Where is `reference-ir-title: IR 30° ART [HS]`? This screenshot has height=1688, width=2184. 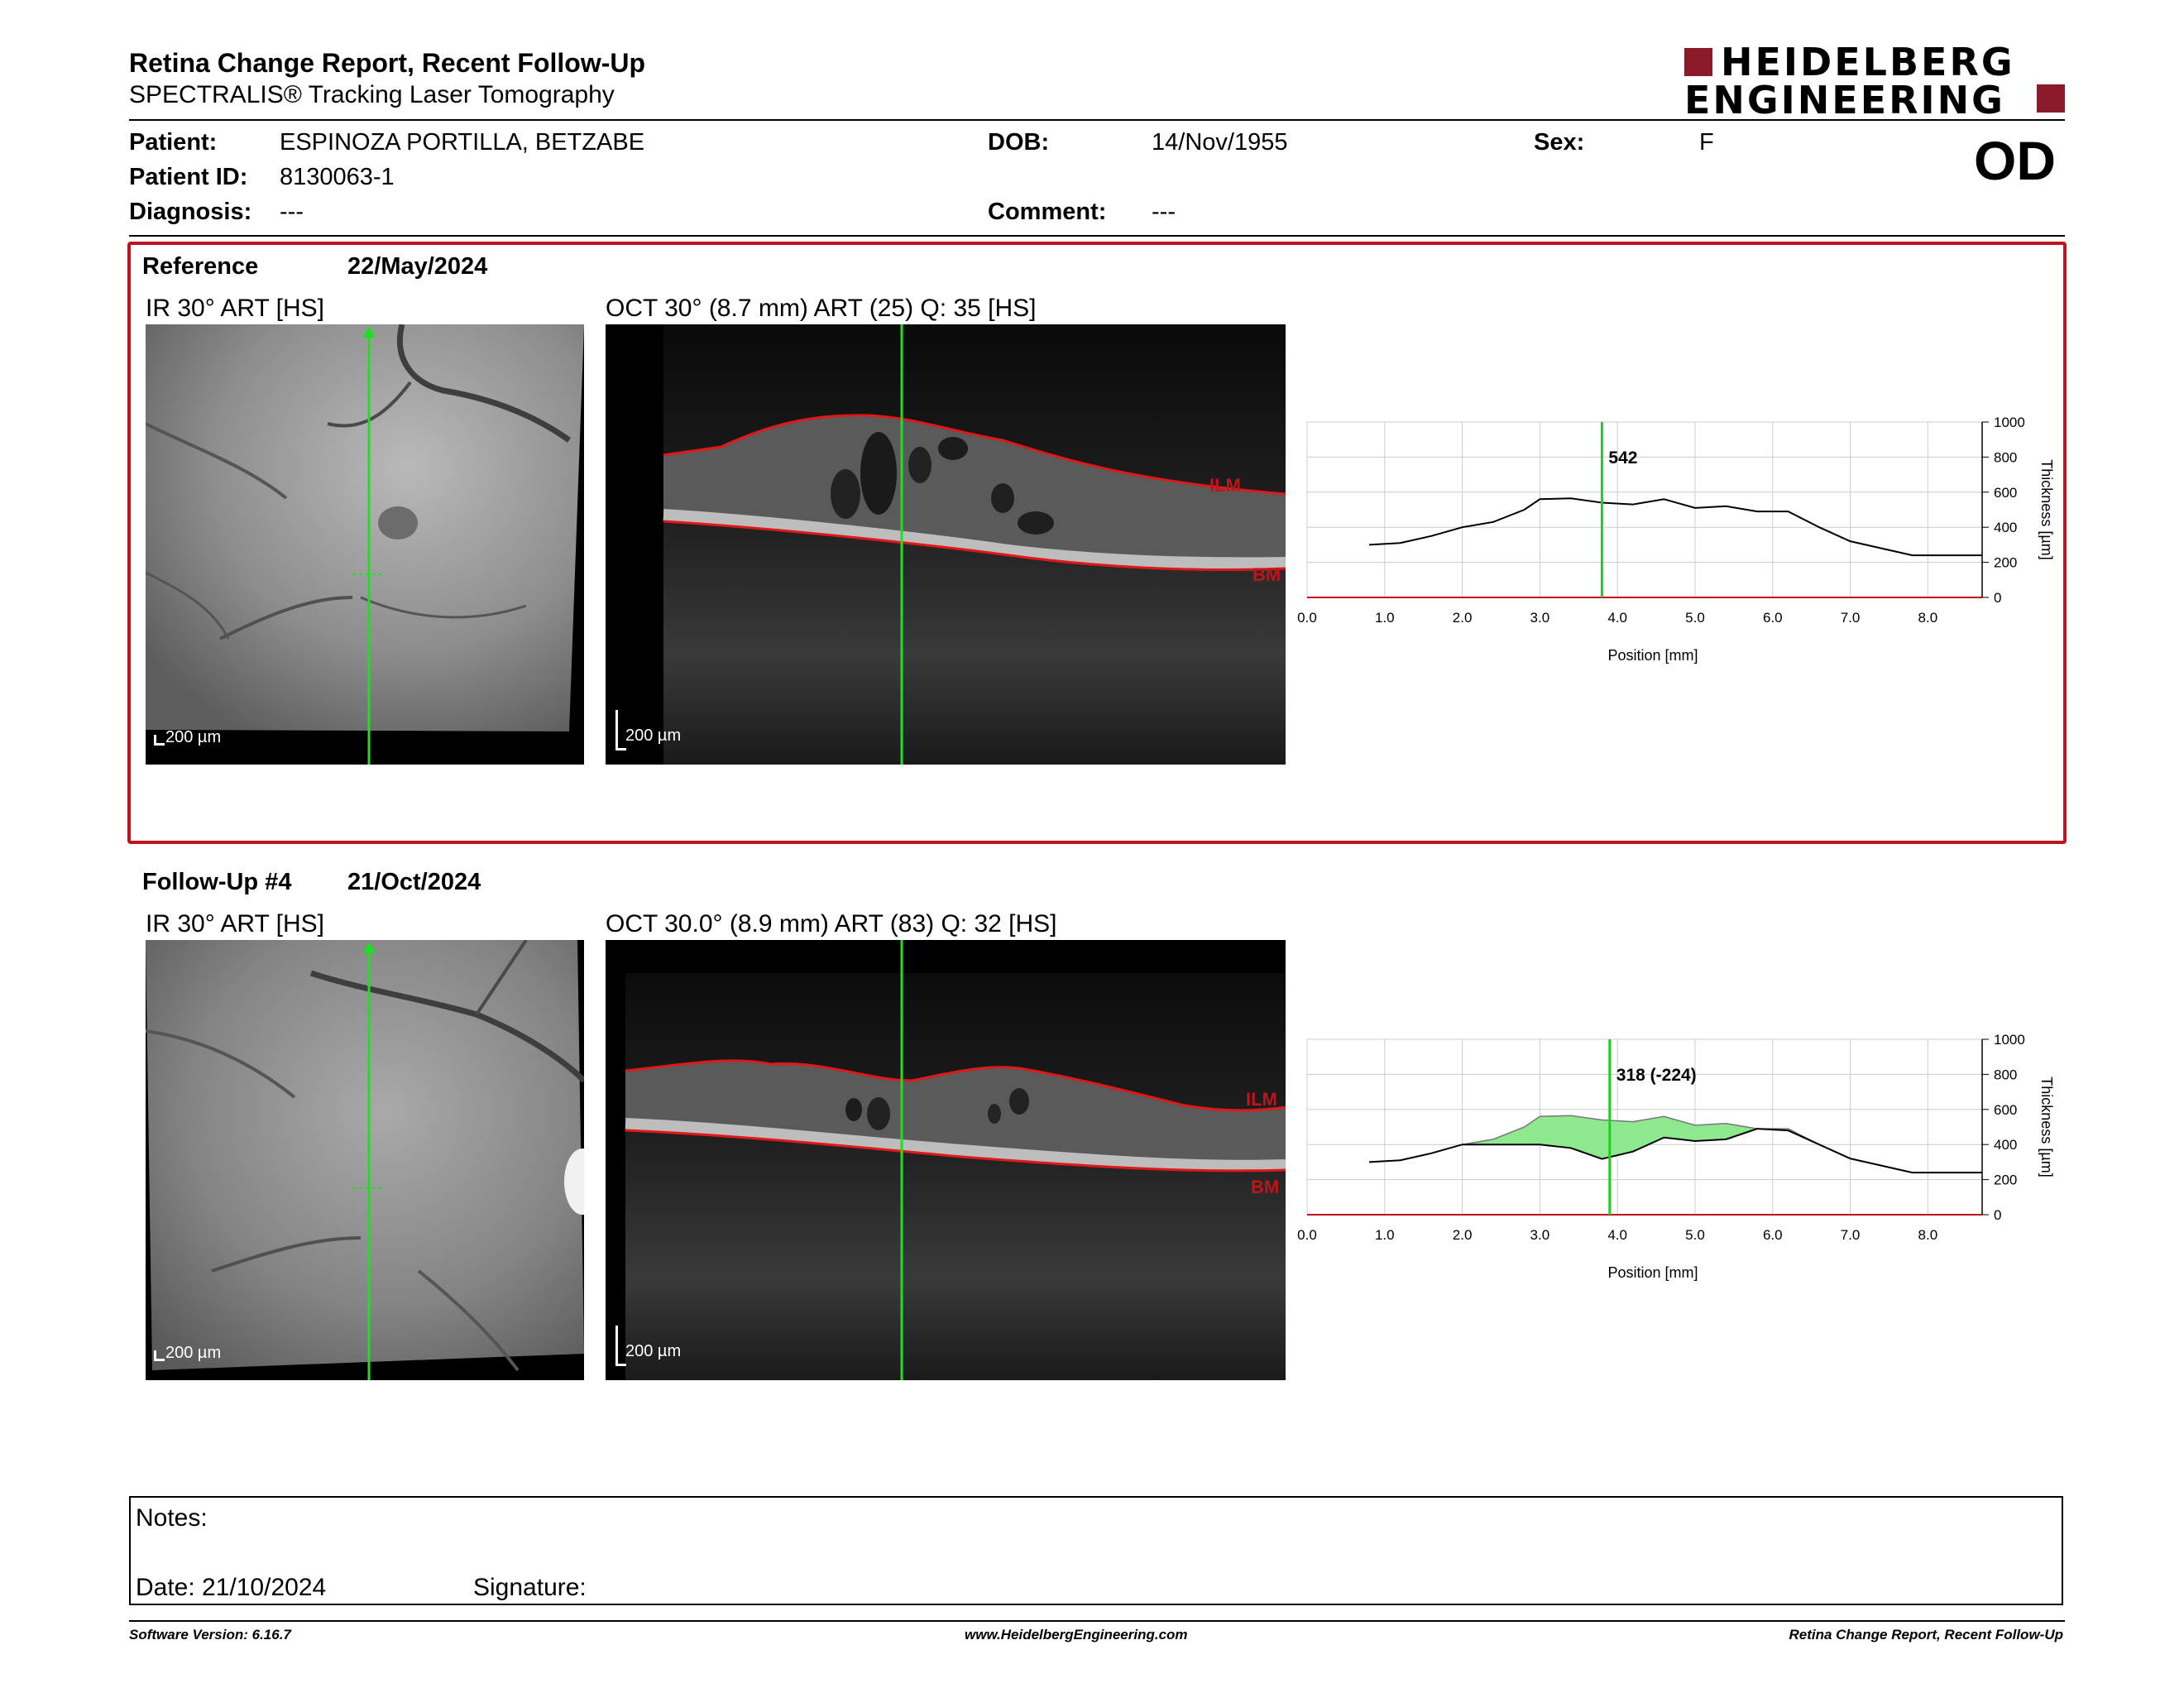 reference-ir-title: IR 30° ART [HS] is located at coordinates (235, 308).